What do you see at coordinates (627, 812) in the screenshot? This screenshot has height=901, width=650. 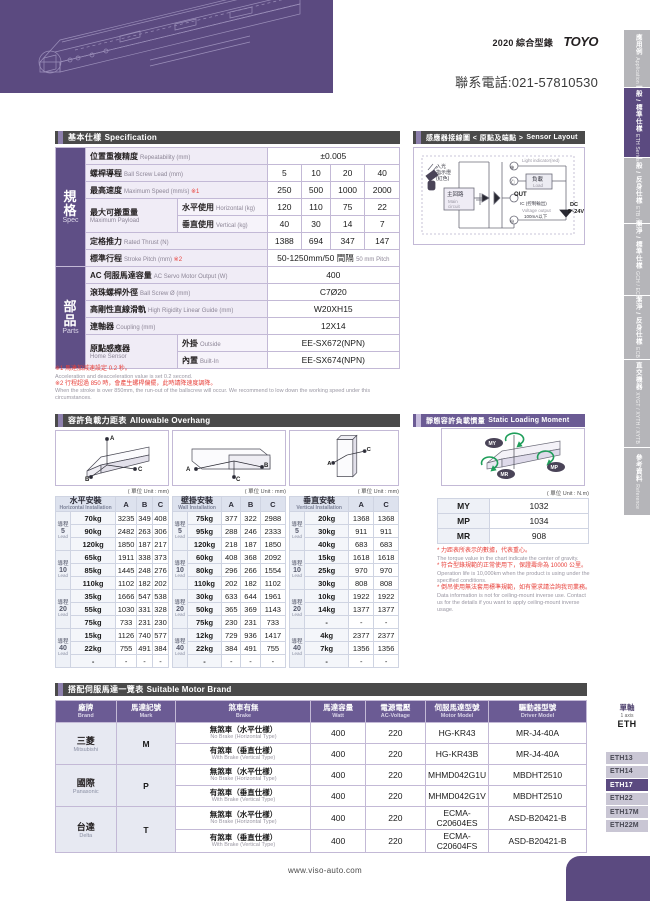 I see `model-tab-eth17m: ETH17M` at bounding box center [627, 812].